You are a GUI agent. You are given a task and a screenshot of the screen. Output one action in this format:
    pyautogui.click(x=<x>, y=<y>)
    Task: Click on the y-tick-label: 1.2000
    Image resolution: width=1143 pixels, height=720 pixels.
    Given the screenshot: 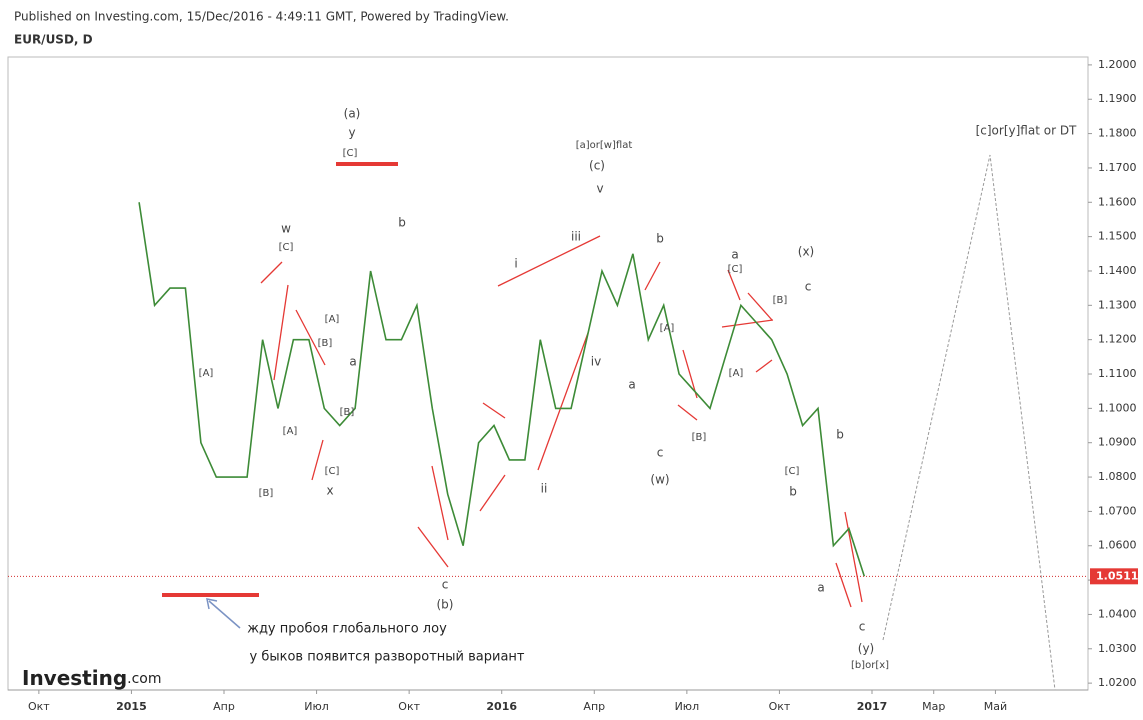 What is the action you would take?
    pyautogui.click(x=1117, y=64)
    